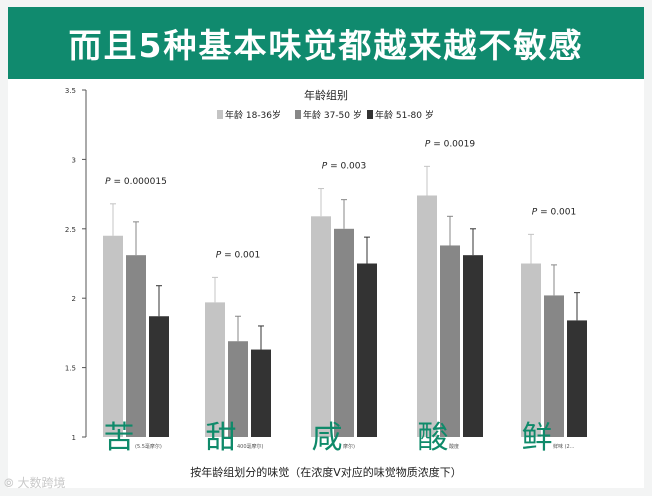  I want to click on page-banner: 而且5种基本味觉都越来越不敏感, so click(326, 43).